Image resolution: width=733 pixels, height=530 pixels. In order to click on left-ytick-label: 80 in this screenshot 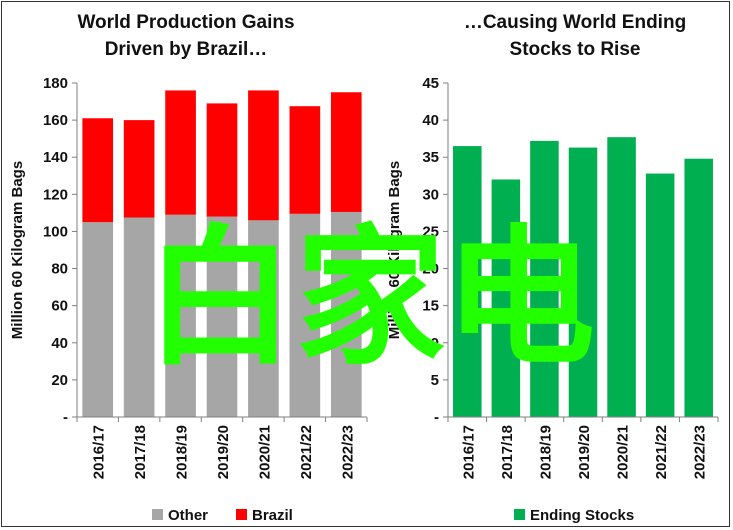, I will do `click(59, 269)`.